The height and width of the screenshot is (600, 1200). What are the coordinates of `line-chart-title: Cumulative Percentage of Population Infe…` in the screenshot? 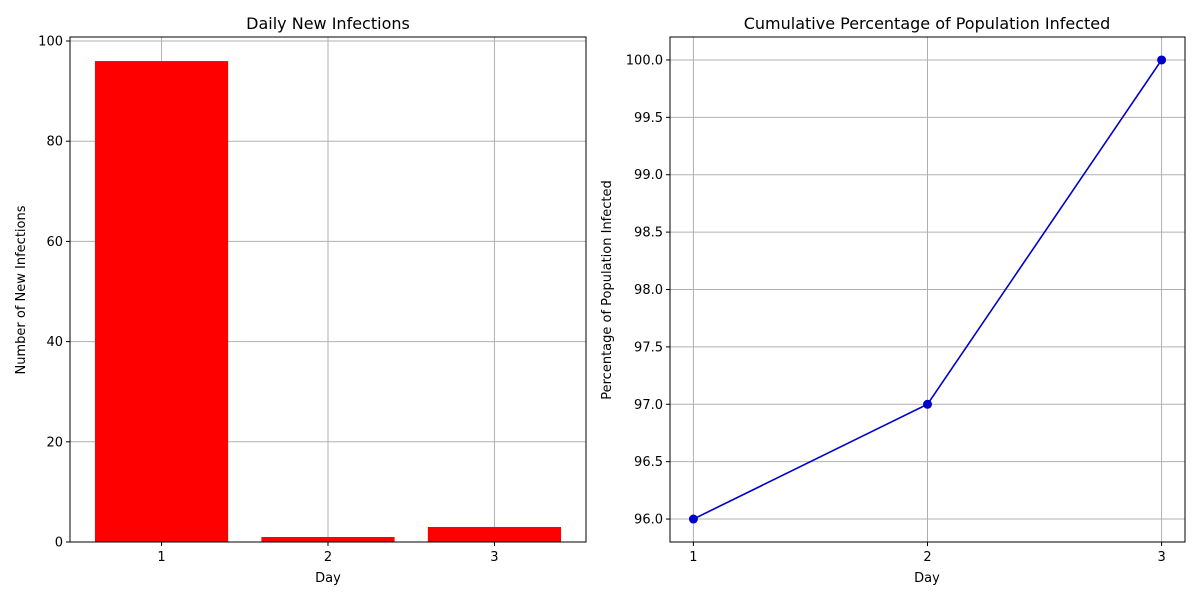 It's located at (927, 23).